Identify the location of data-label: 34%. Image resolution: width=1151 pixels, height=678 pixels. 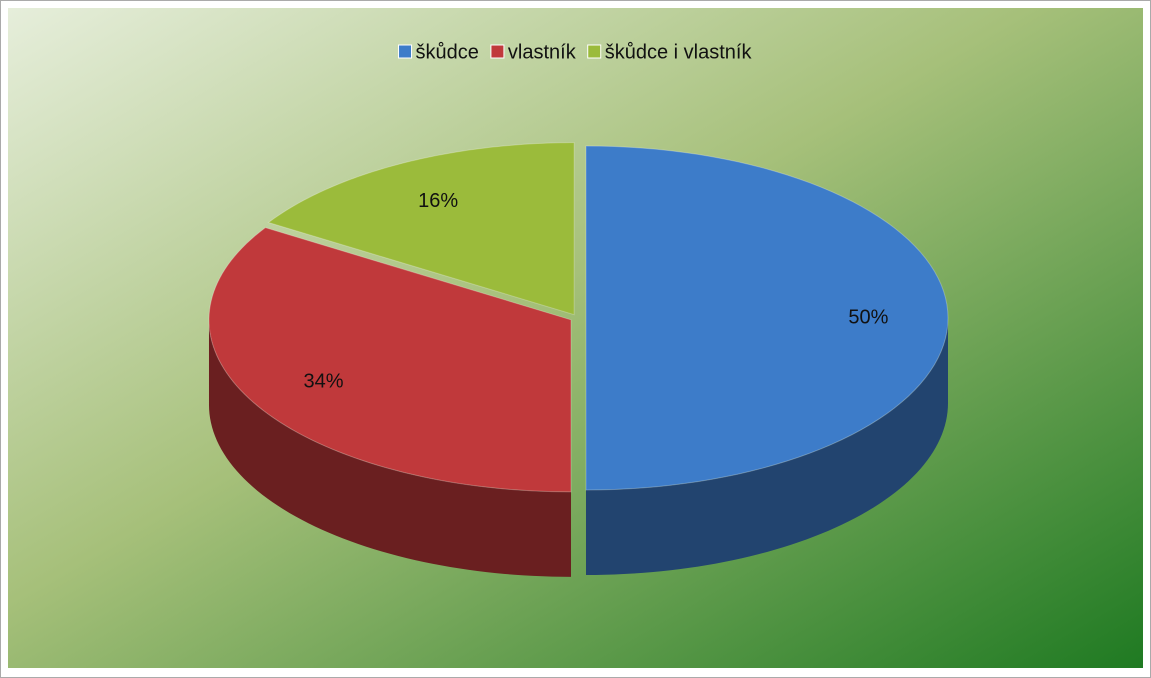
(324, 381).